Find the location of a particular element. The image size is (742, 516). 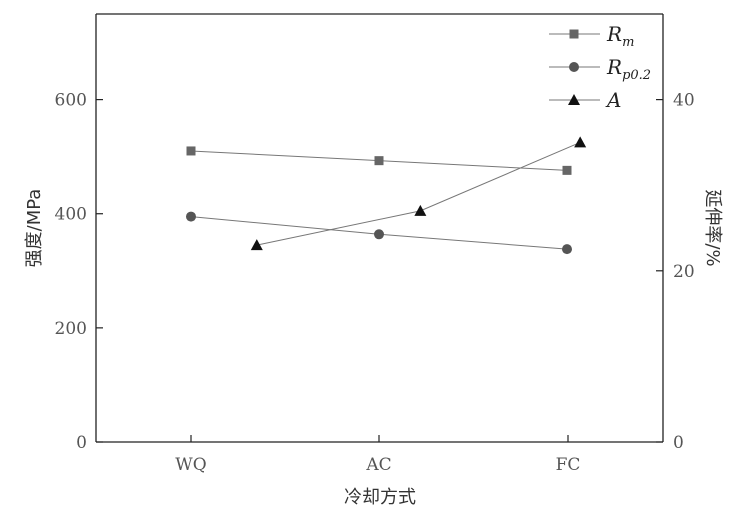

legend: Rm Rp0.2 A is located at coordinates (600, 67).